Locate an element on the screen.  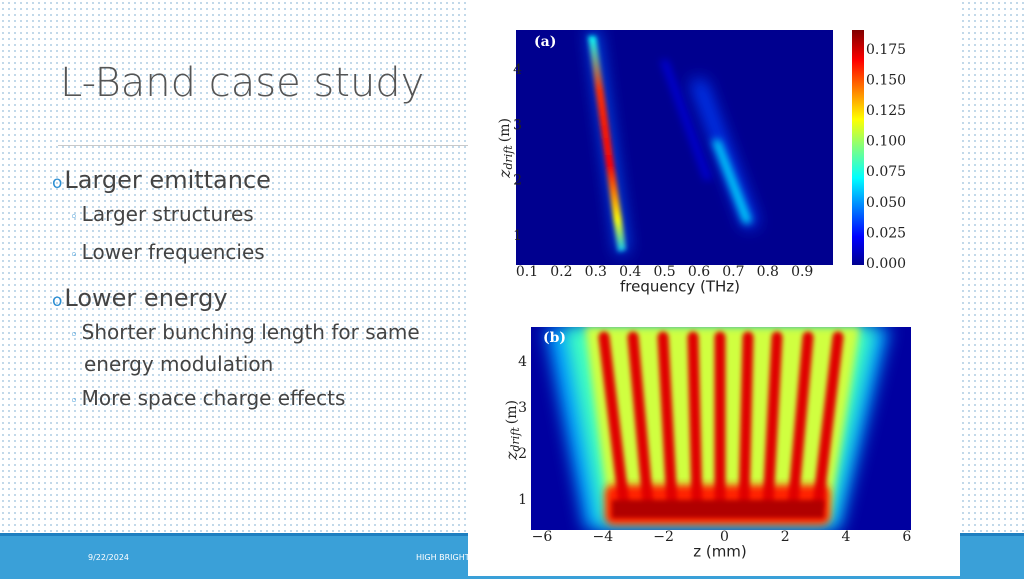
bullet: oLarger emittance is located at coordinates (161, 180).